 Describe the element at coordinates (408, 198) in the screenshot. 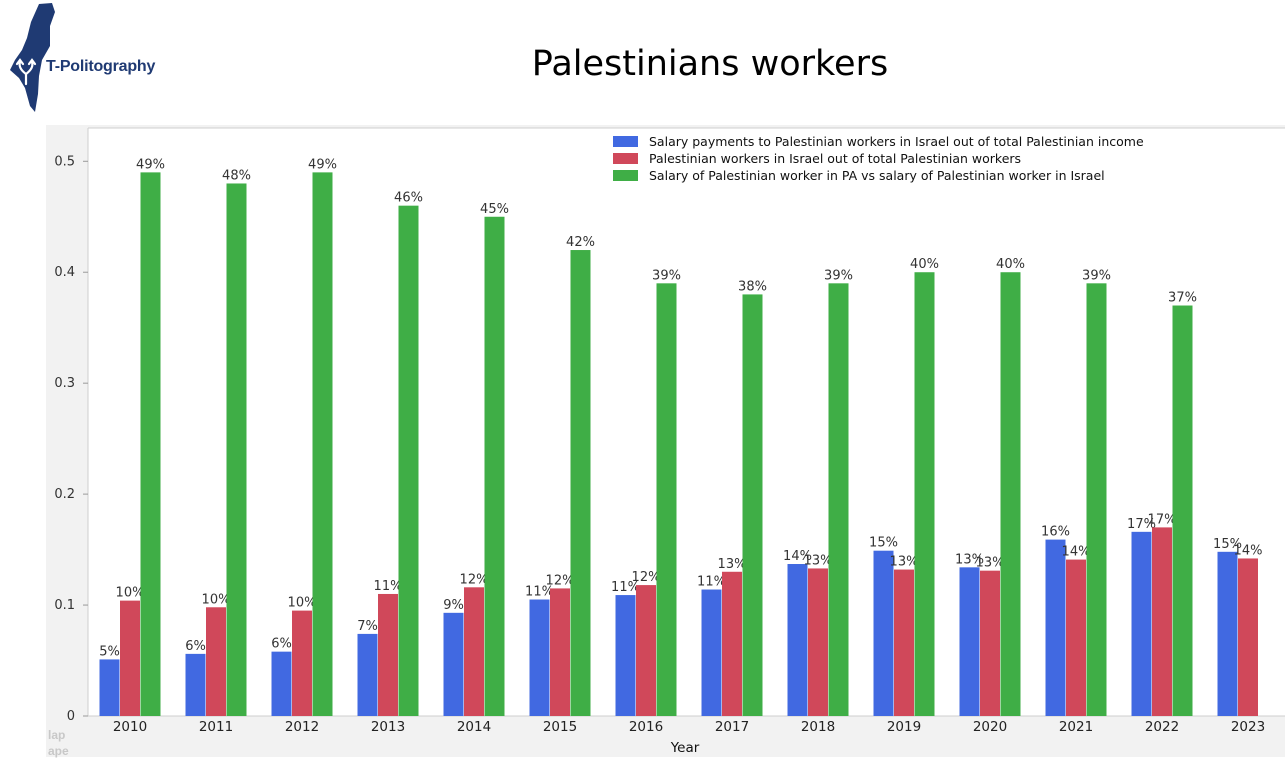

I see `data-label: 46%` at that location.